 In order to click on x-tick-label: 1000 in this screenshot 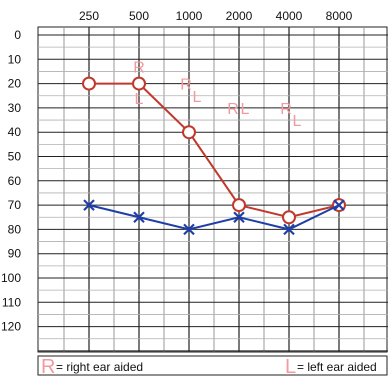, I will do `click(189, 16)`.